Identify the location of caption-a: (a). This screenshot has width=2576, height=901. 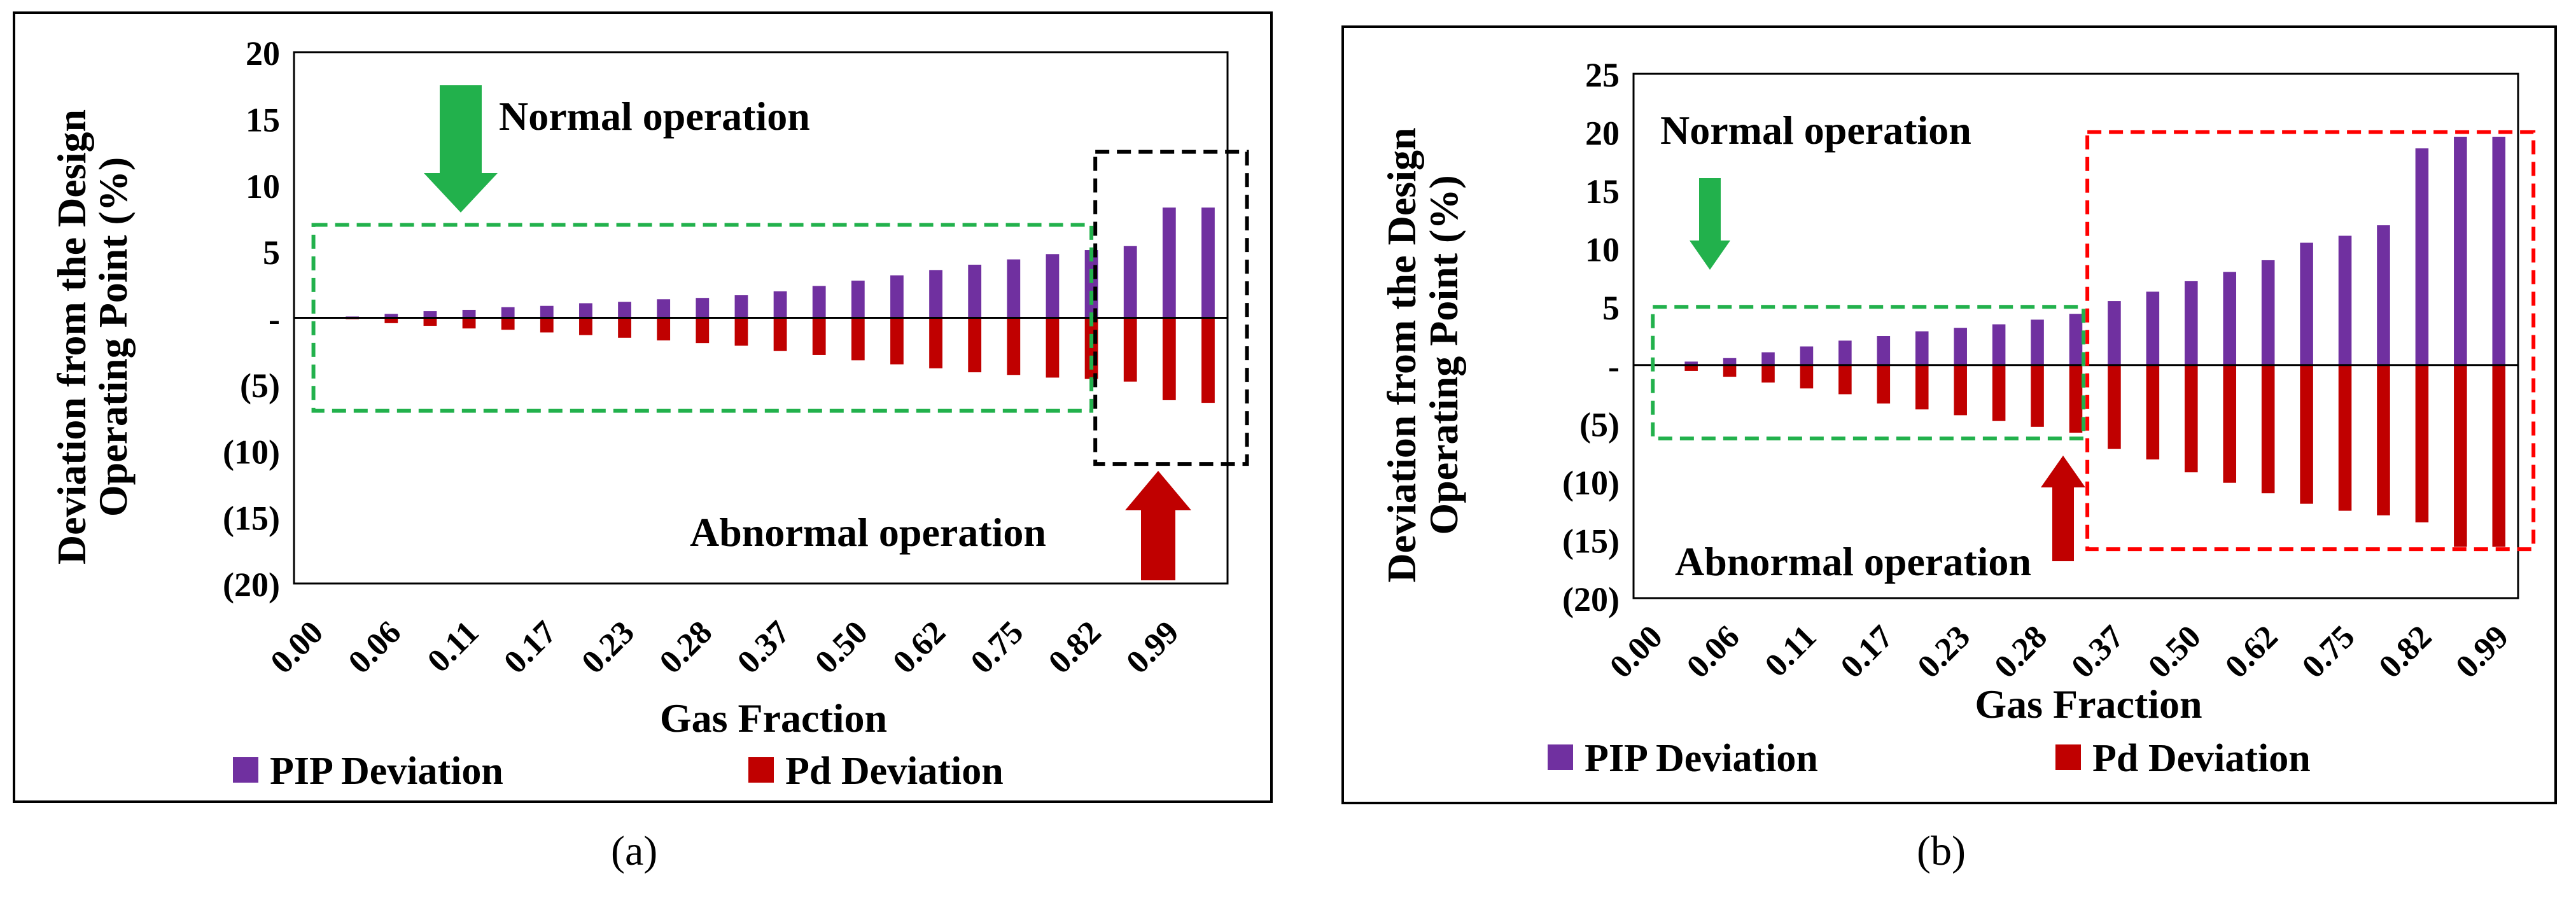
(634, 851).